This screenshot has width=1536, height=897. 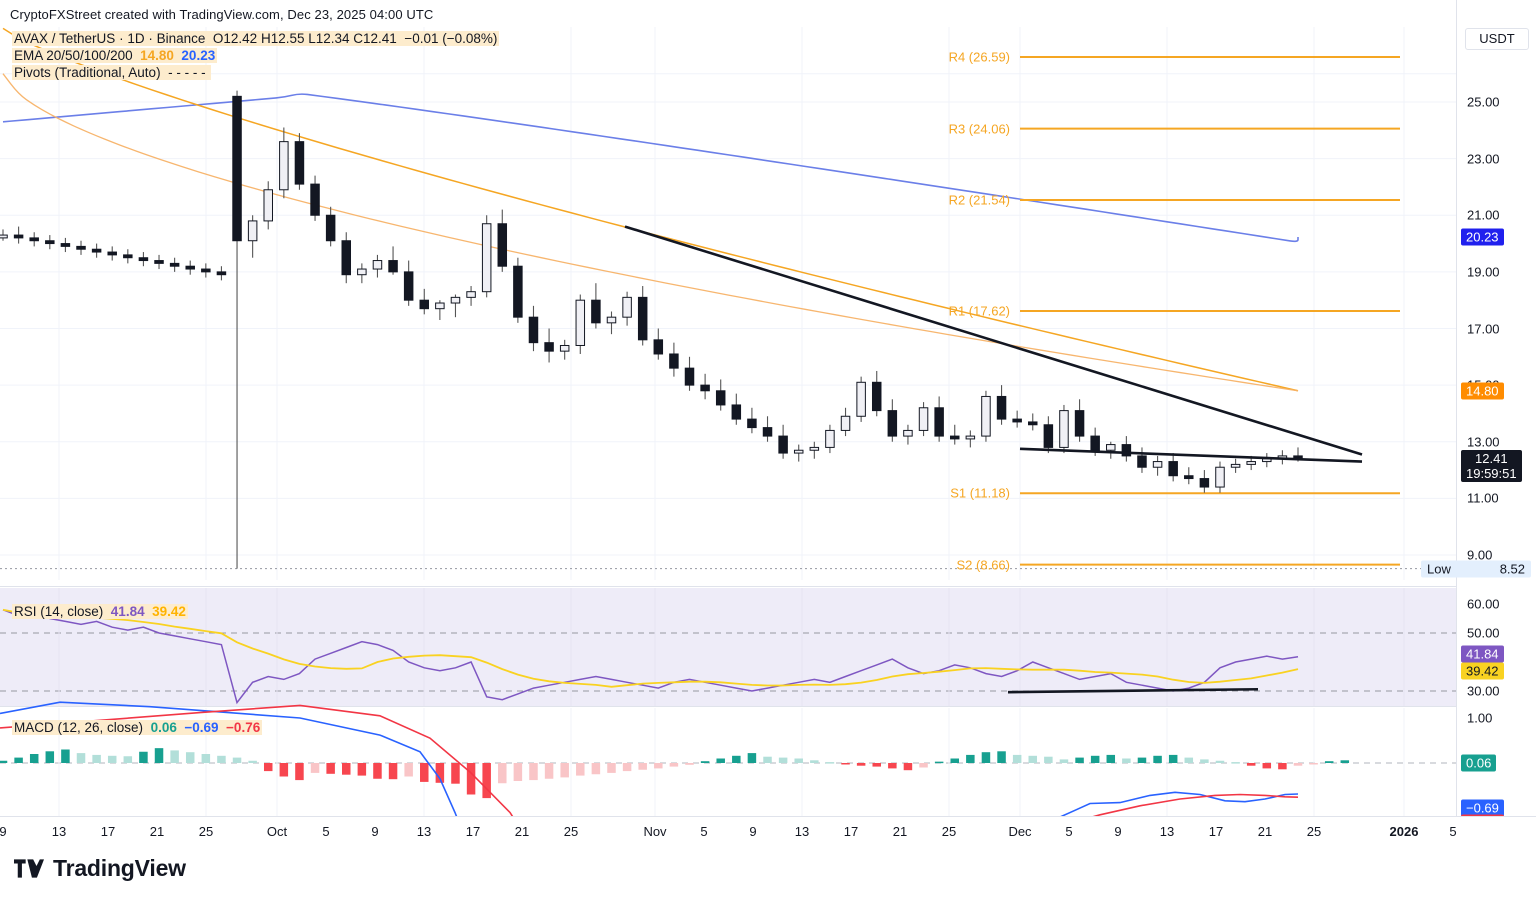 I want to click on last-price-value: 12.41, so click(x=1491, y=459).